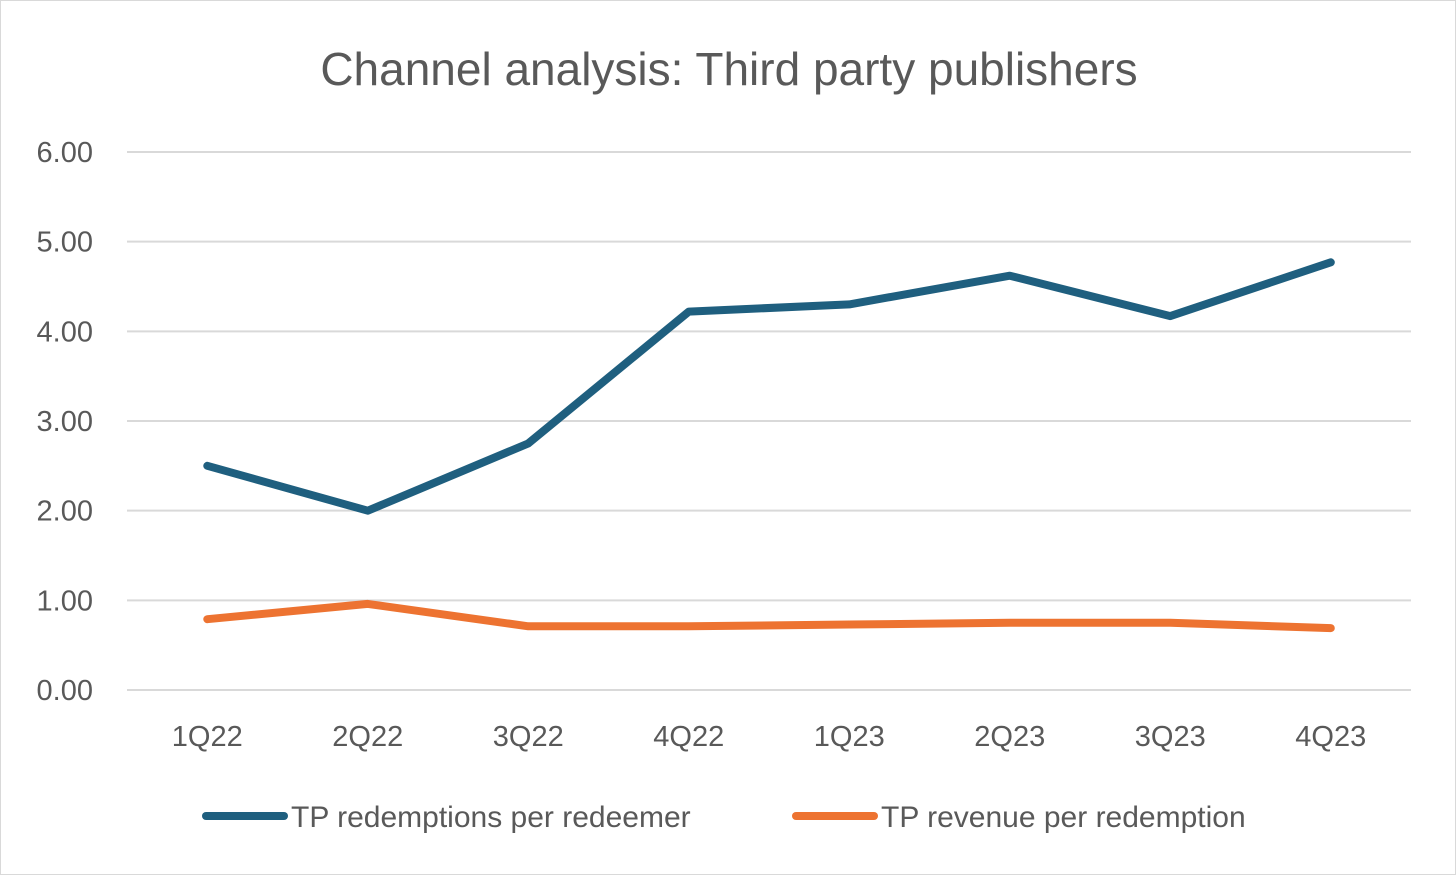  What do you see at coordinates (65, 153) in the screenshot?
I see `y-tick-label: 6.00` at bounding box center [65, 153].